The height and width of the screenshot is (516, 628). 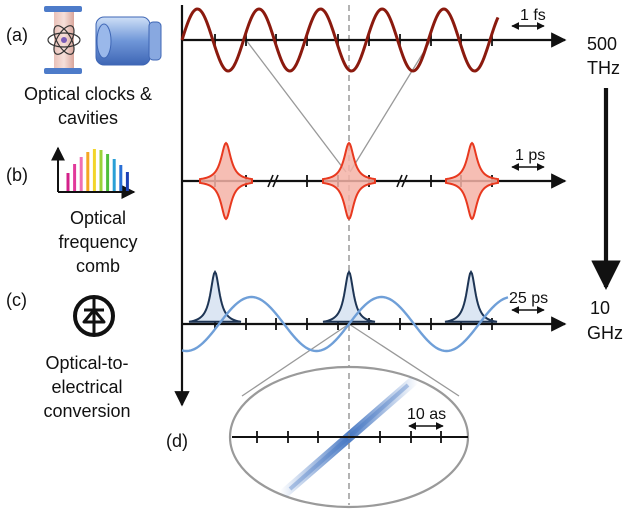 What do you see at coordinates (602, 44) in the screenshot?
I see `freq-top-value: 500` at bounding box center [602, 44].